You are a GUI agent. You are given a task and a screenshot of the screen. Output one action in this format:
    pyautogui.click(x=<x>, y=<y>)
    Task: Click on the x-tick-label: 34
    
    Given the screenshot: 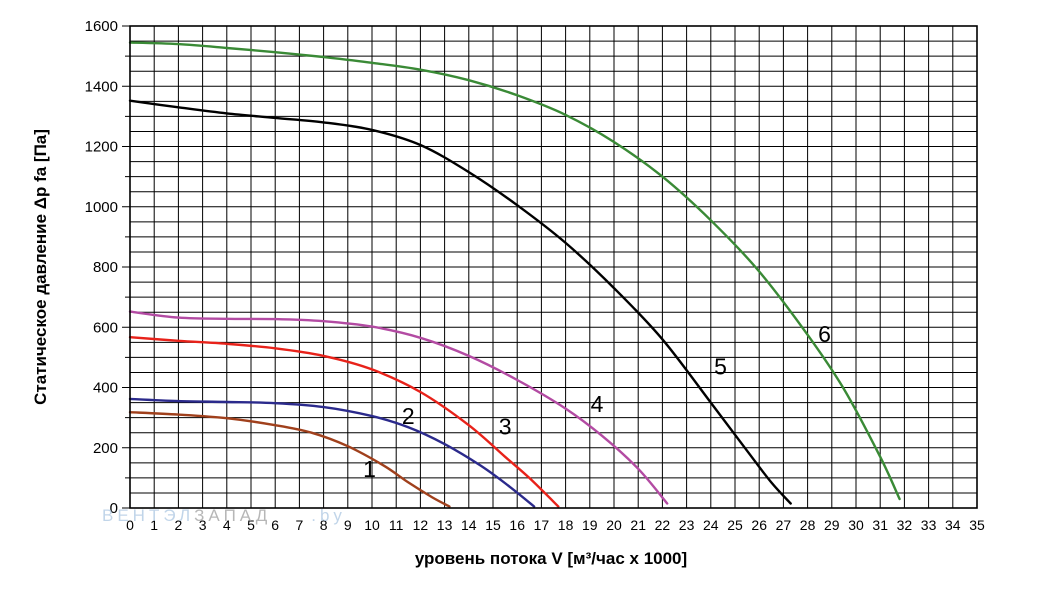 What is the action you would take?
    pyautogui.click(x=953, y=525)
    